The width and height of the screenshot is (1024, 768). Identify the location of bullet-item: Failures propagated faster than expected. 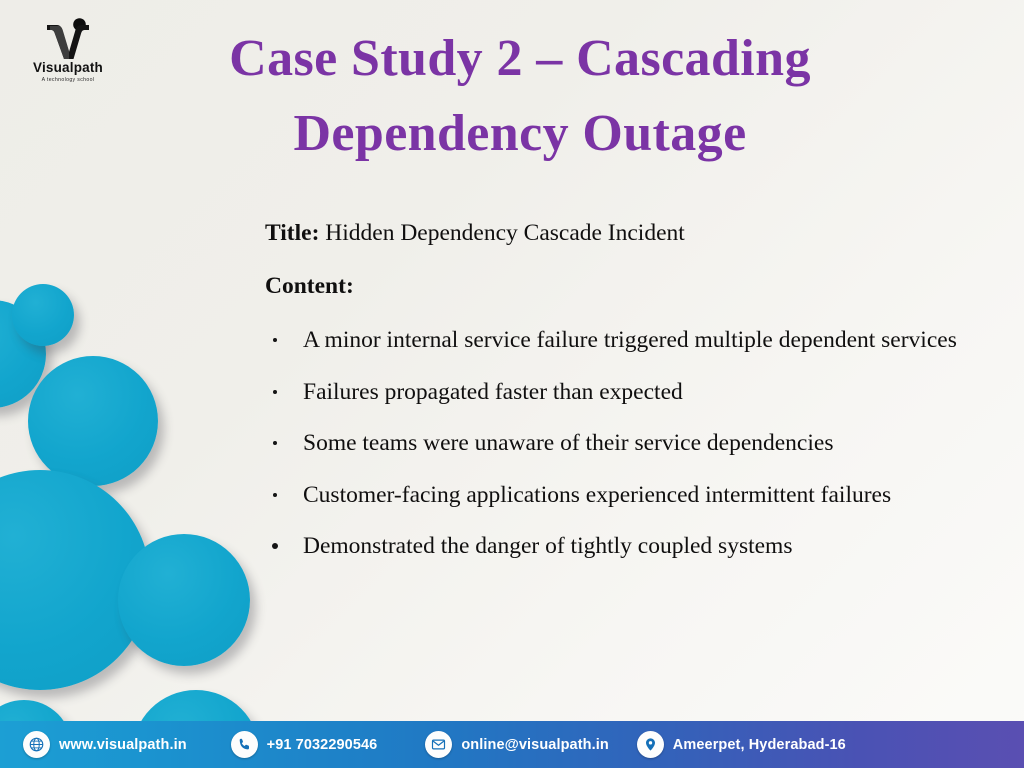
(625, 392).